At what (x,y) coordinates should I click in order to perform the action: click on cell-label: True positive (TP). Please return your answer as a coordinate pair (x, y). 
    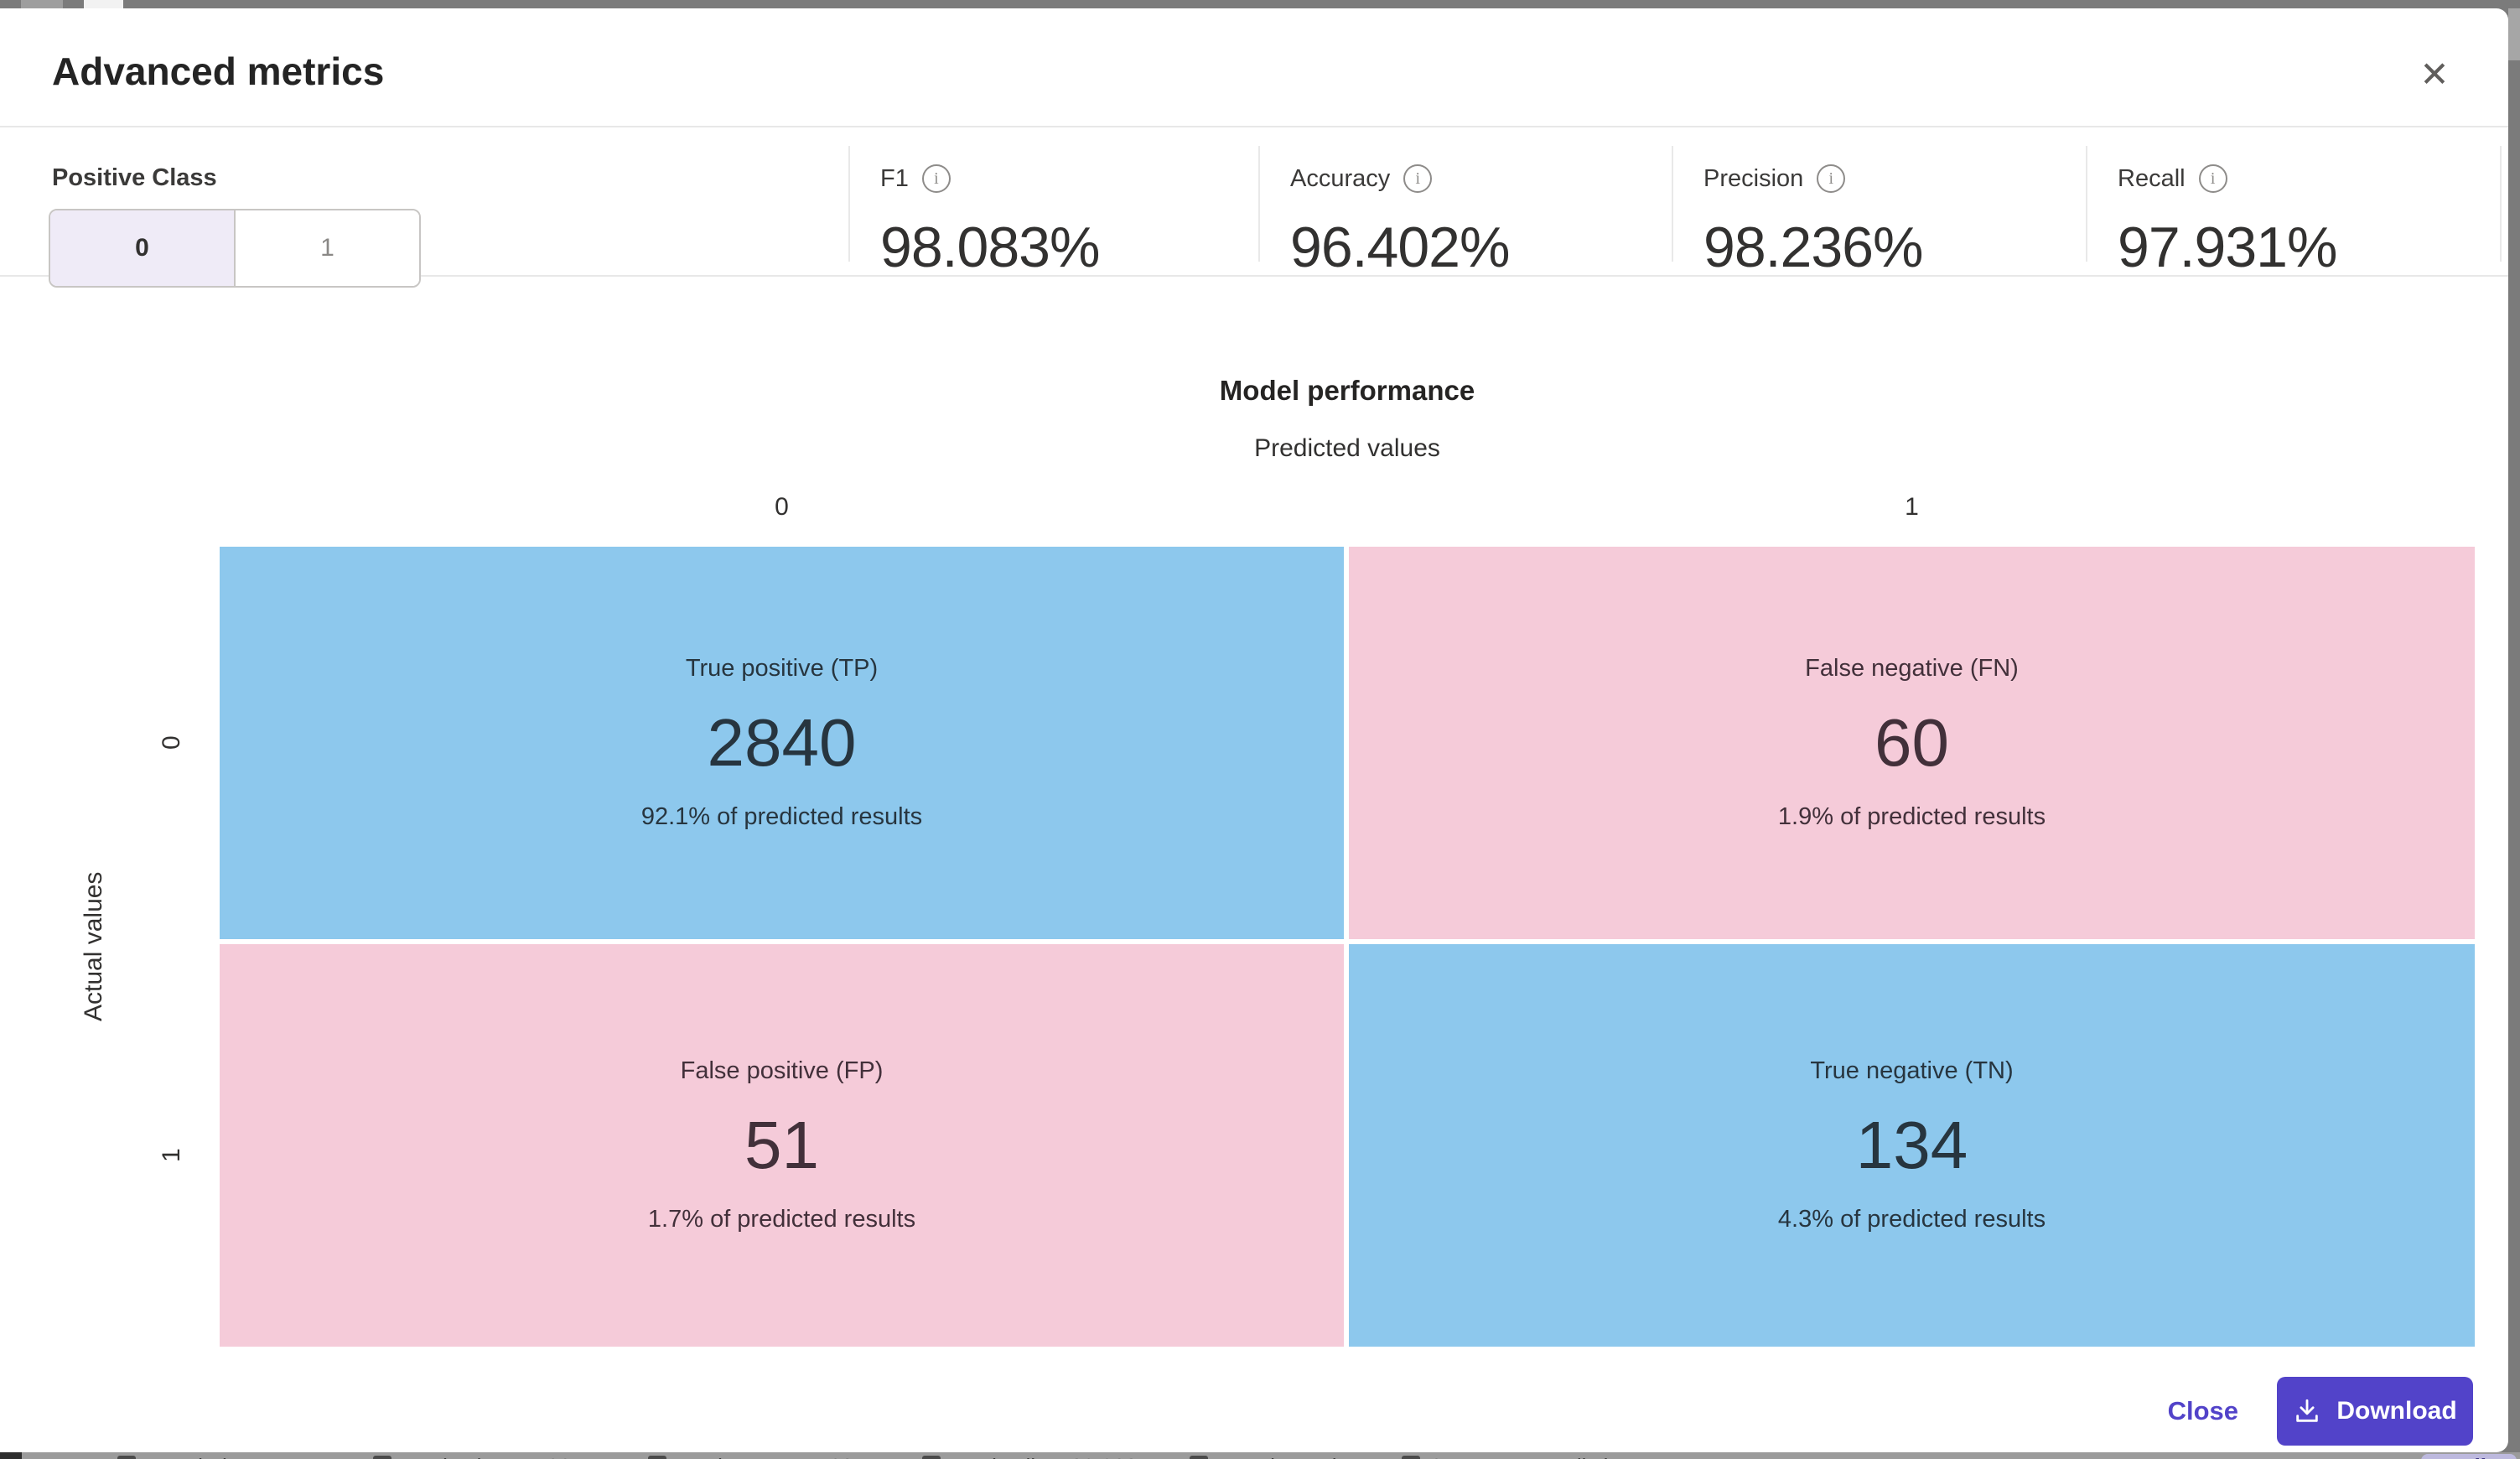
    Looking at the image, I should click on (782, 668).